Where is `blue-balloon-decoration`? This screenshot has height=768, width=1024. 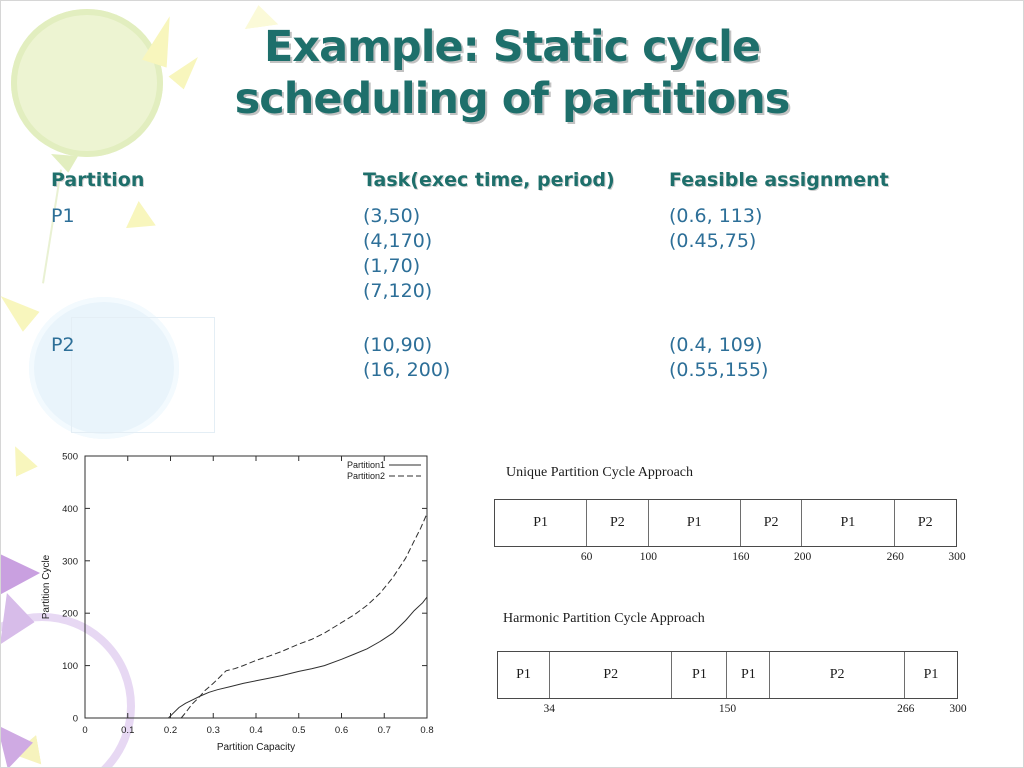
blue-balloon-decoration is located at coordinates (104, 368).